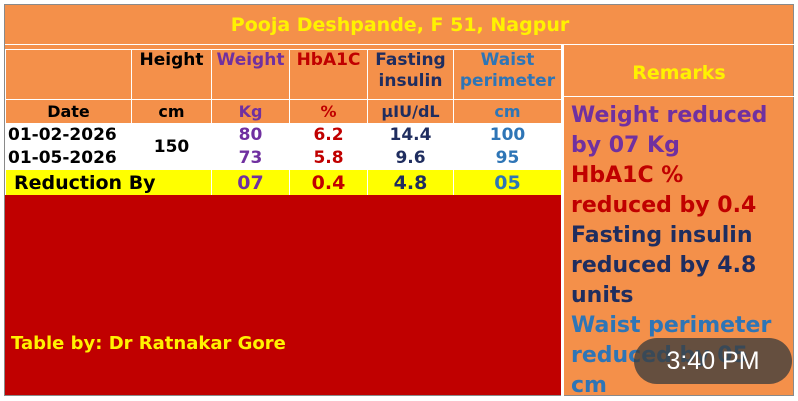 This screenshot has width=798, height=401. Describe the element at coordinates (328, 183) in the screenshot. I see `reduction-hba1c: 0.4` at that location.